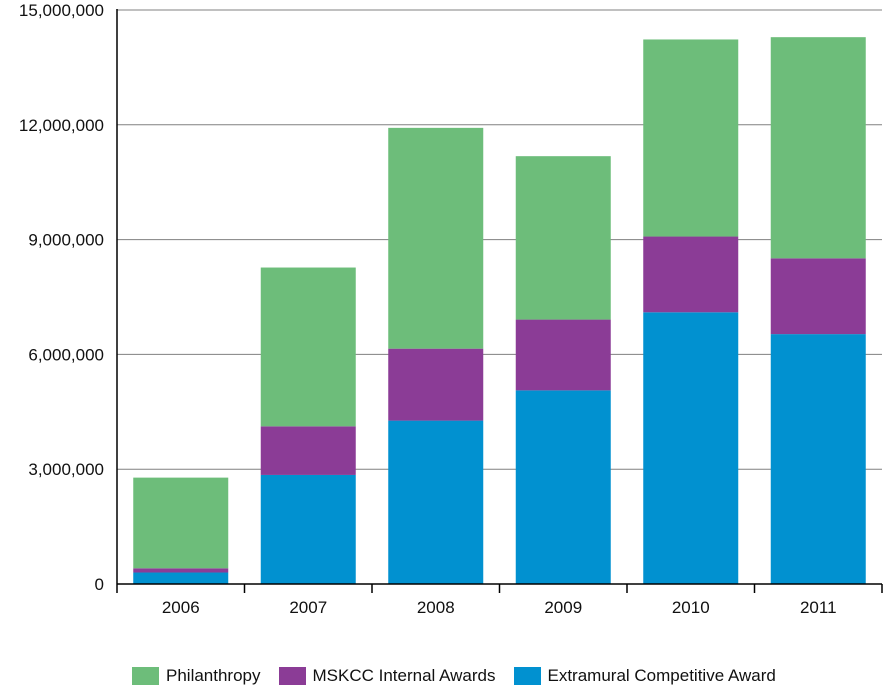  I want to click on x-tick-label: 2009, so click(563, 607).